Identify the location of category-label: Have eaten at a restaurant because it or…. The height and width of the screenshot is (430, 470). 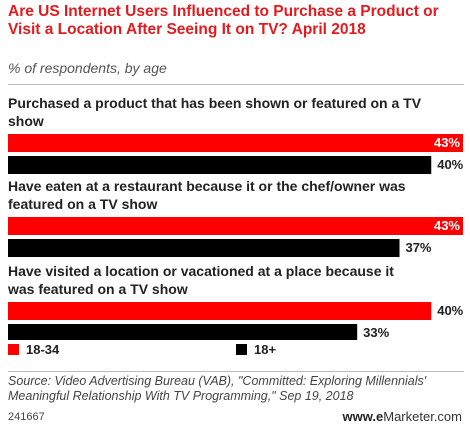
(207, 195).